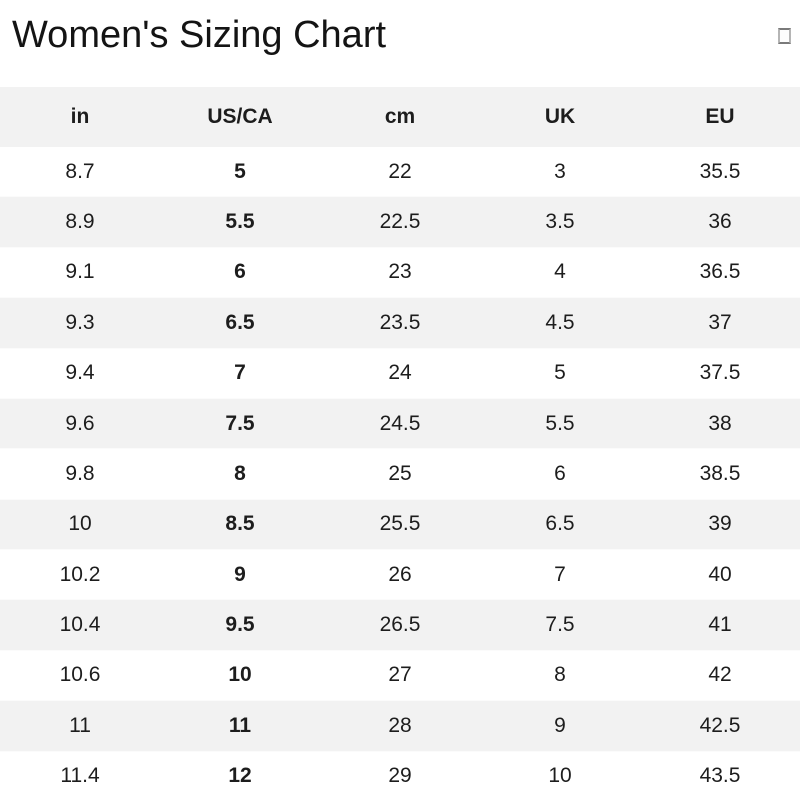  What do you see at coordinates (80, 373) in the screenshot?
I see `table-cell: 9.4` at bounding box center [80, 373].